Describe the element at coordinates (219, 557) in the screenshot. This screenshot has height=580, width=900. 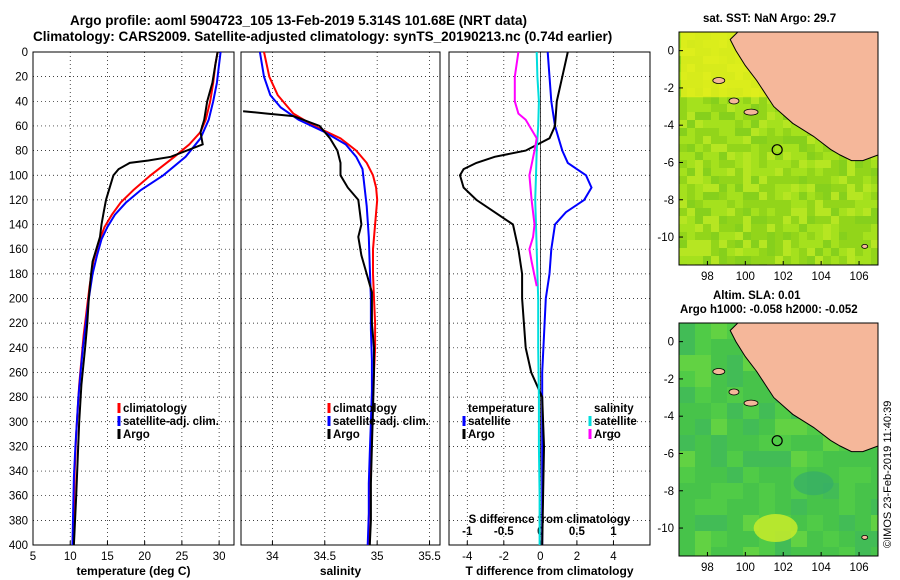
I see `x-tick-label: 30` at that location.